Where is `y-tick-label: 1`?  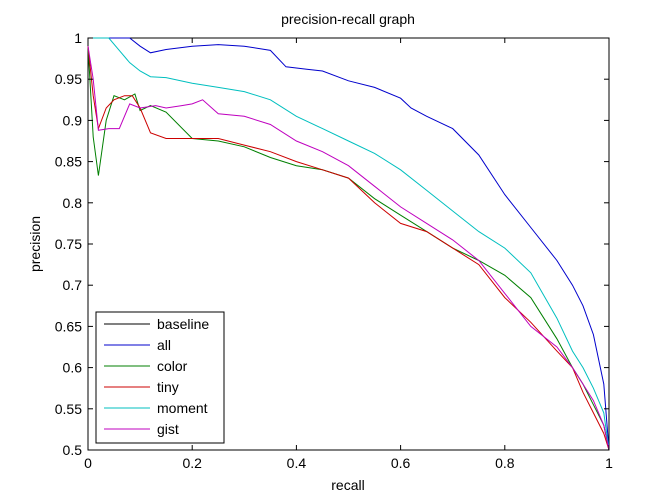 y-tick-label: 1 is located at coordinates (78, 38).